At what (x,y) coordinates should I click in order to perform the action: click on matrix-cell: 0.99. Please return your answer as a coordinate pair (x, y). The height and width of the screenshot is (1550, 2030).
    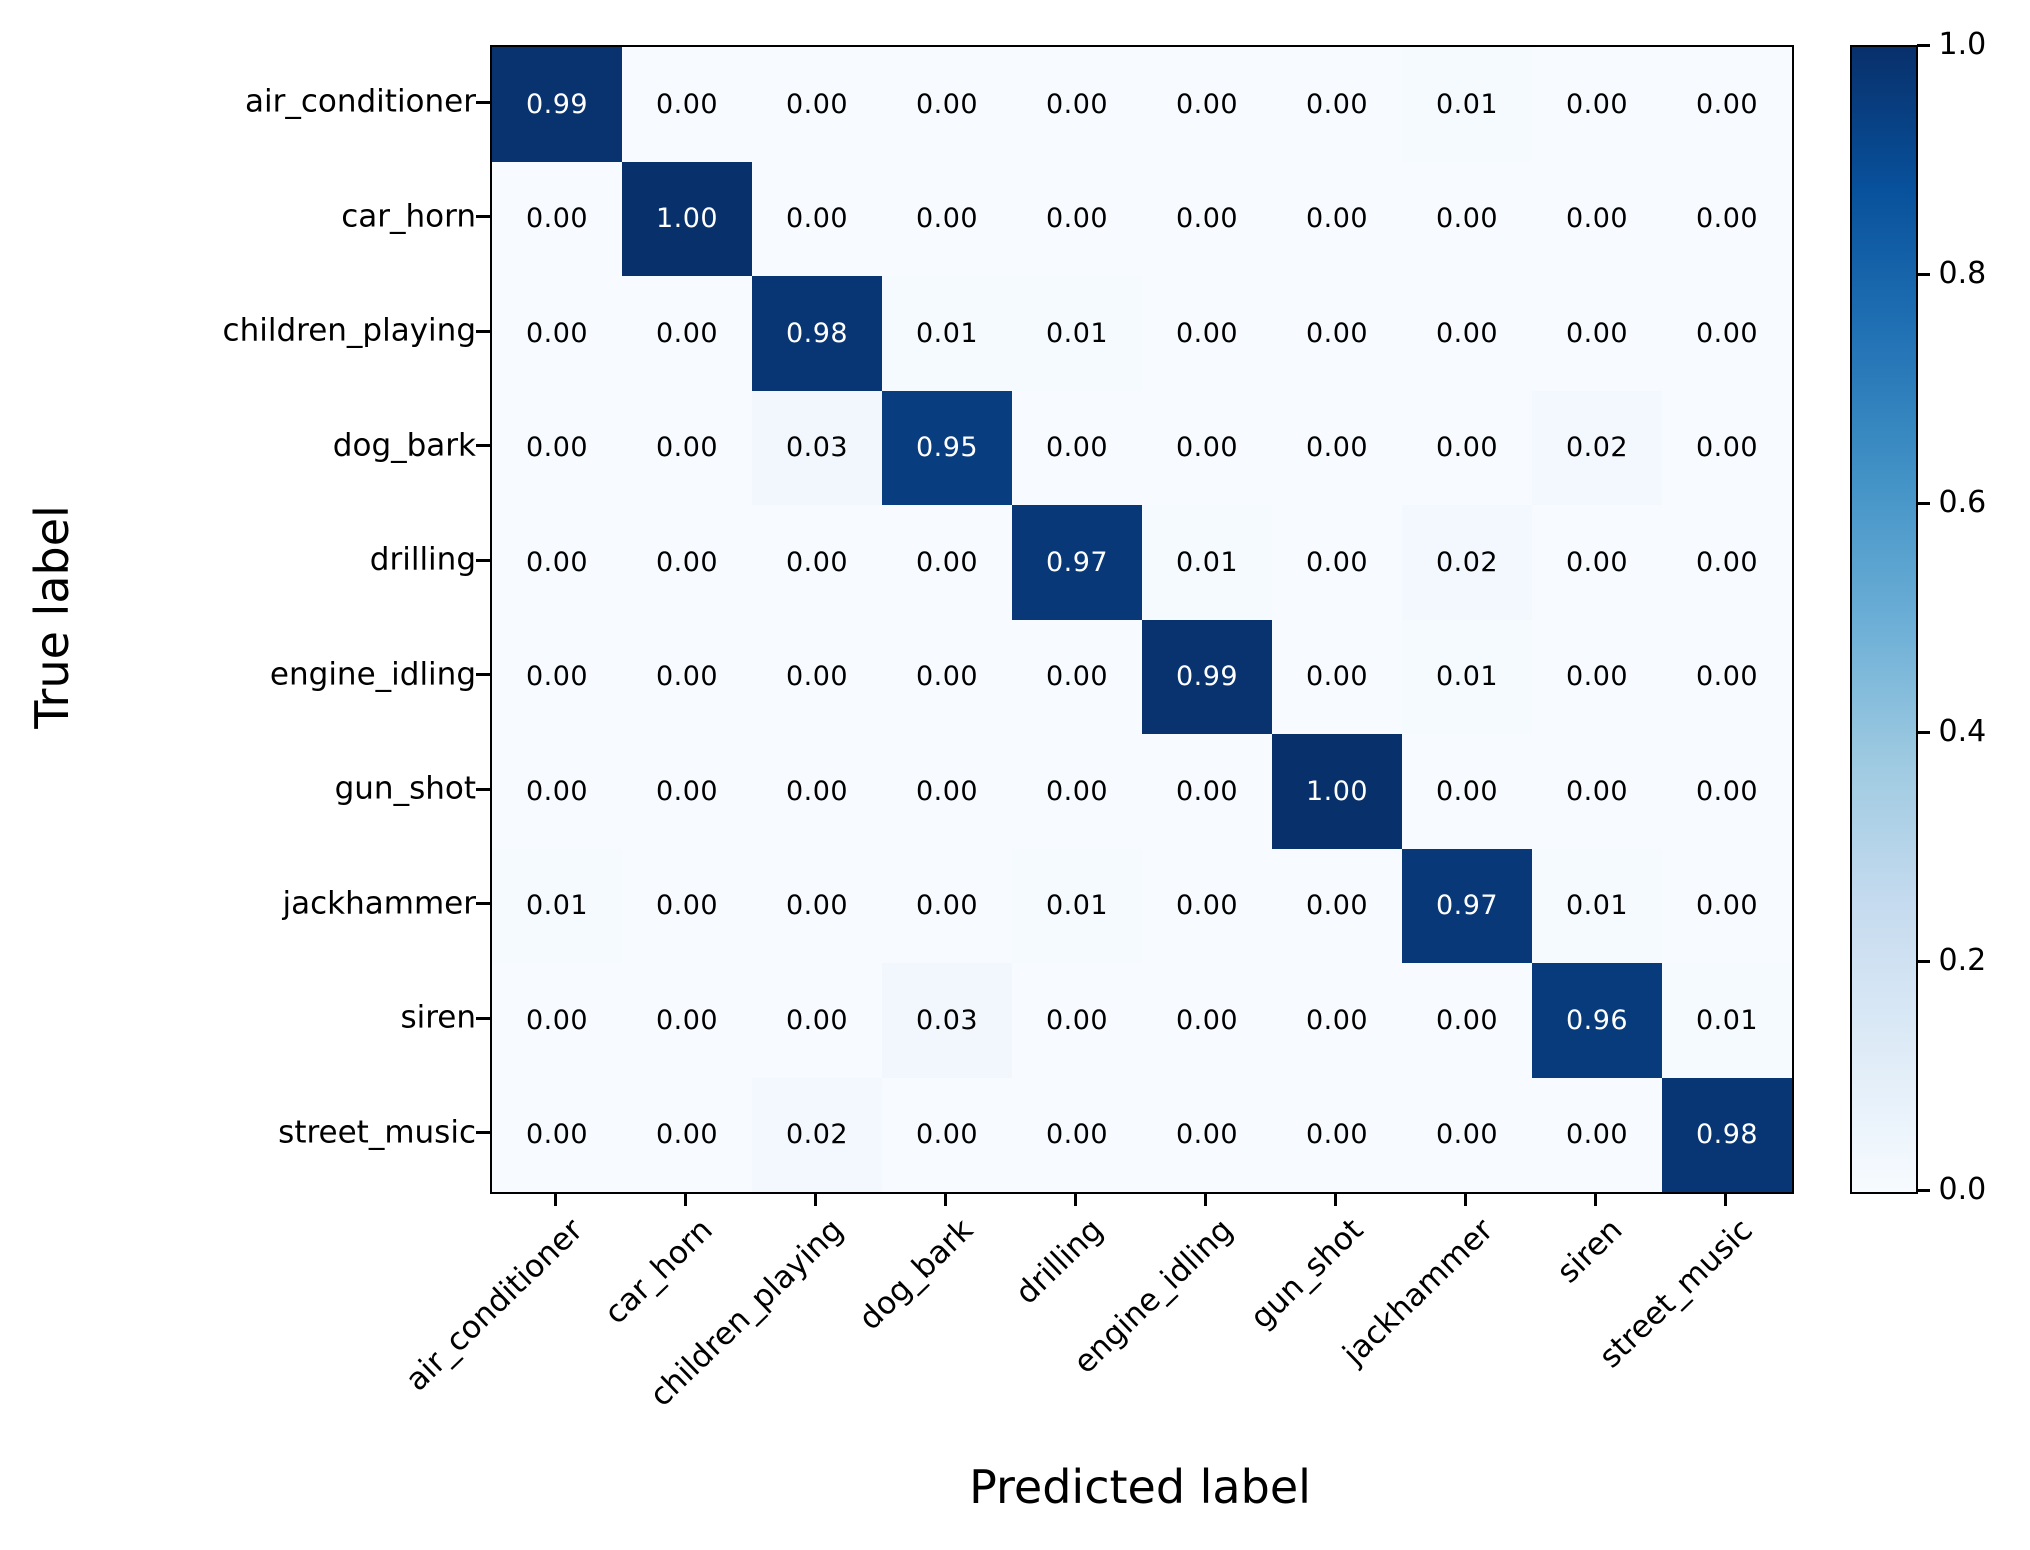
    Looking at the image, I should click on (1207, 676).